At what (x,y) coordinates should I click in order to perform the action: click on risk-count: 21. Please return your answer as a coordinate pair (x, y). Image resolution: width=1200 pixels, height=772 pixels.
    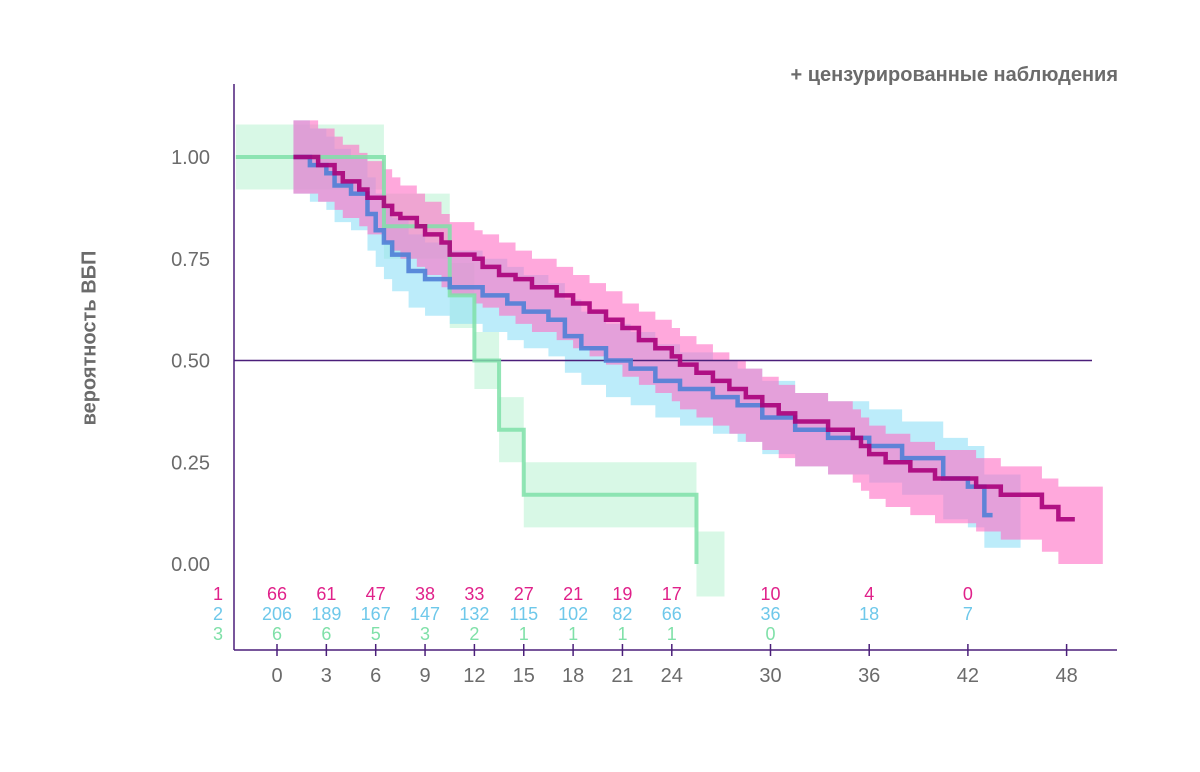
    Looking at the image, I should click on (573, 594).